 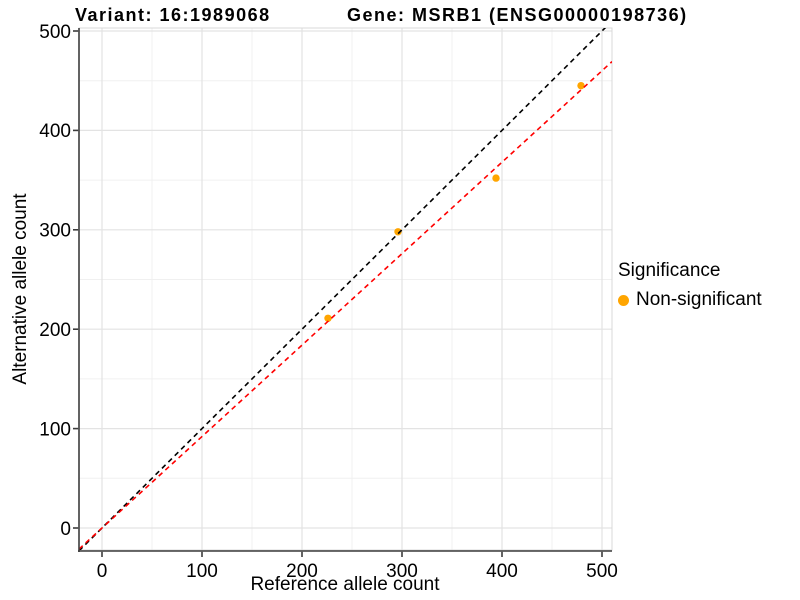 I want to click on x-axis-title: Reference allele count, so click(x=345, y=584).